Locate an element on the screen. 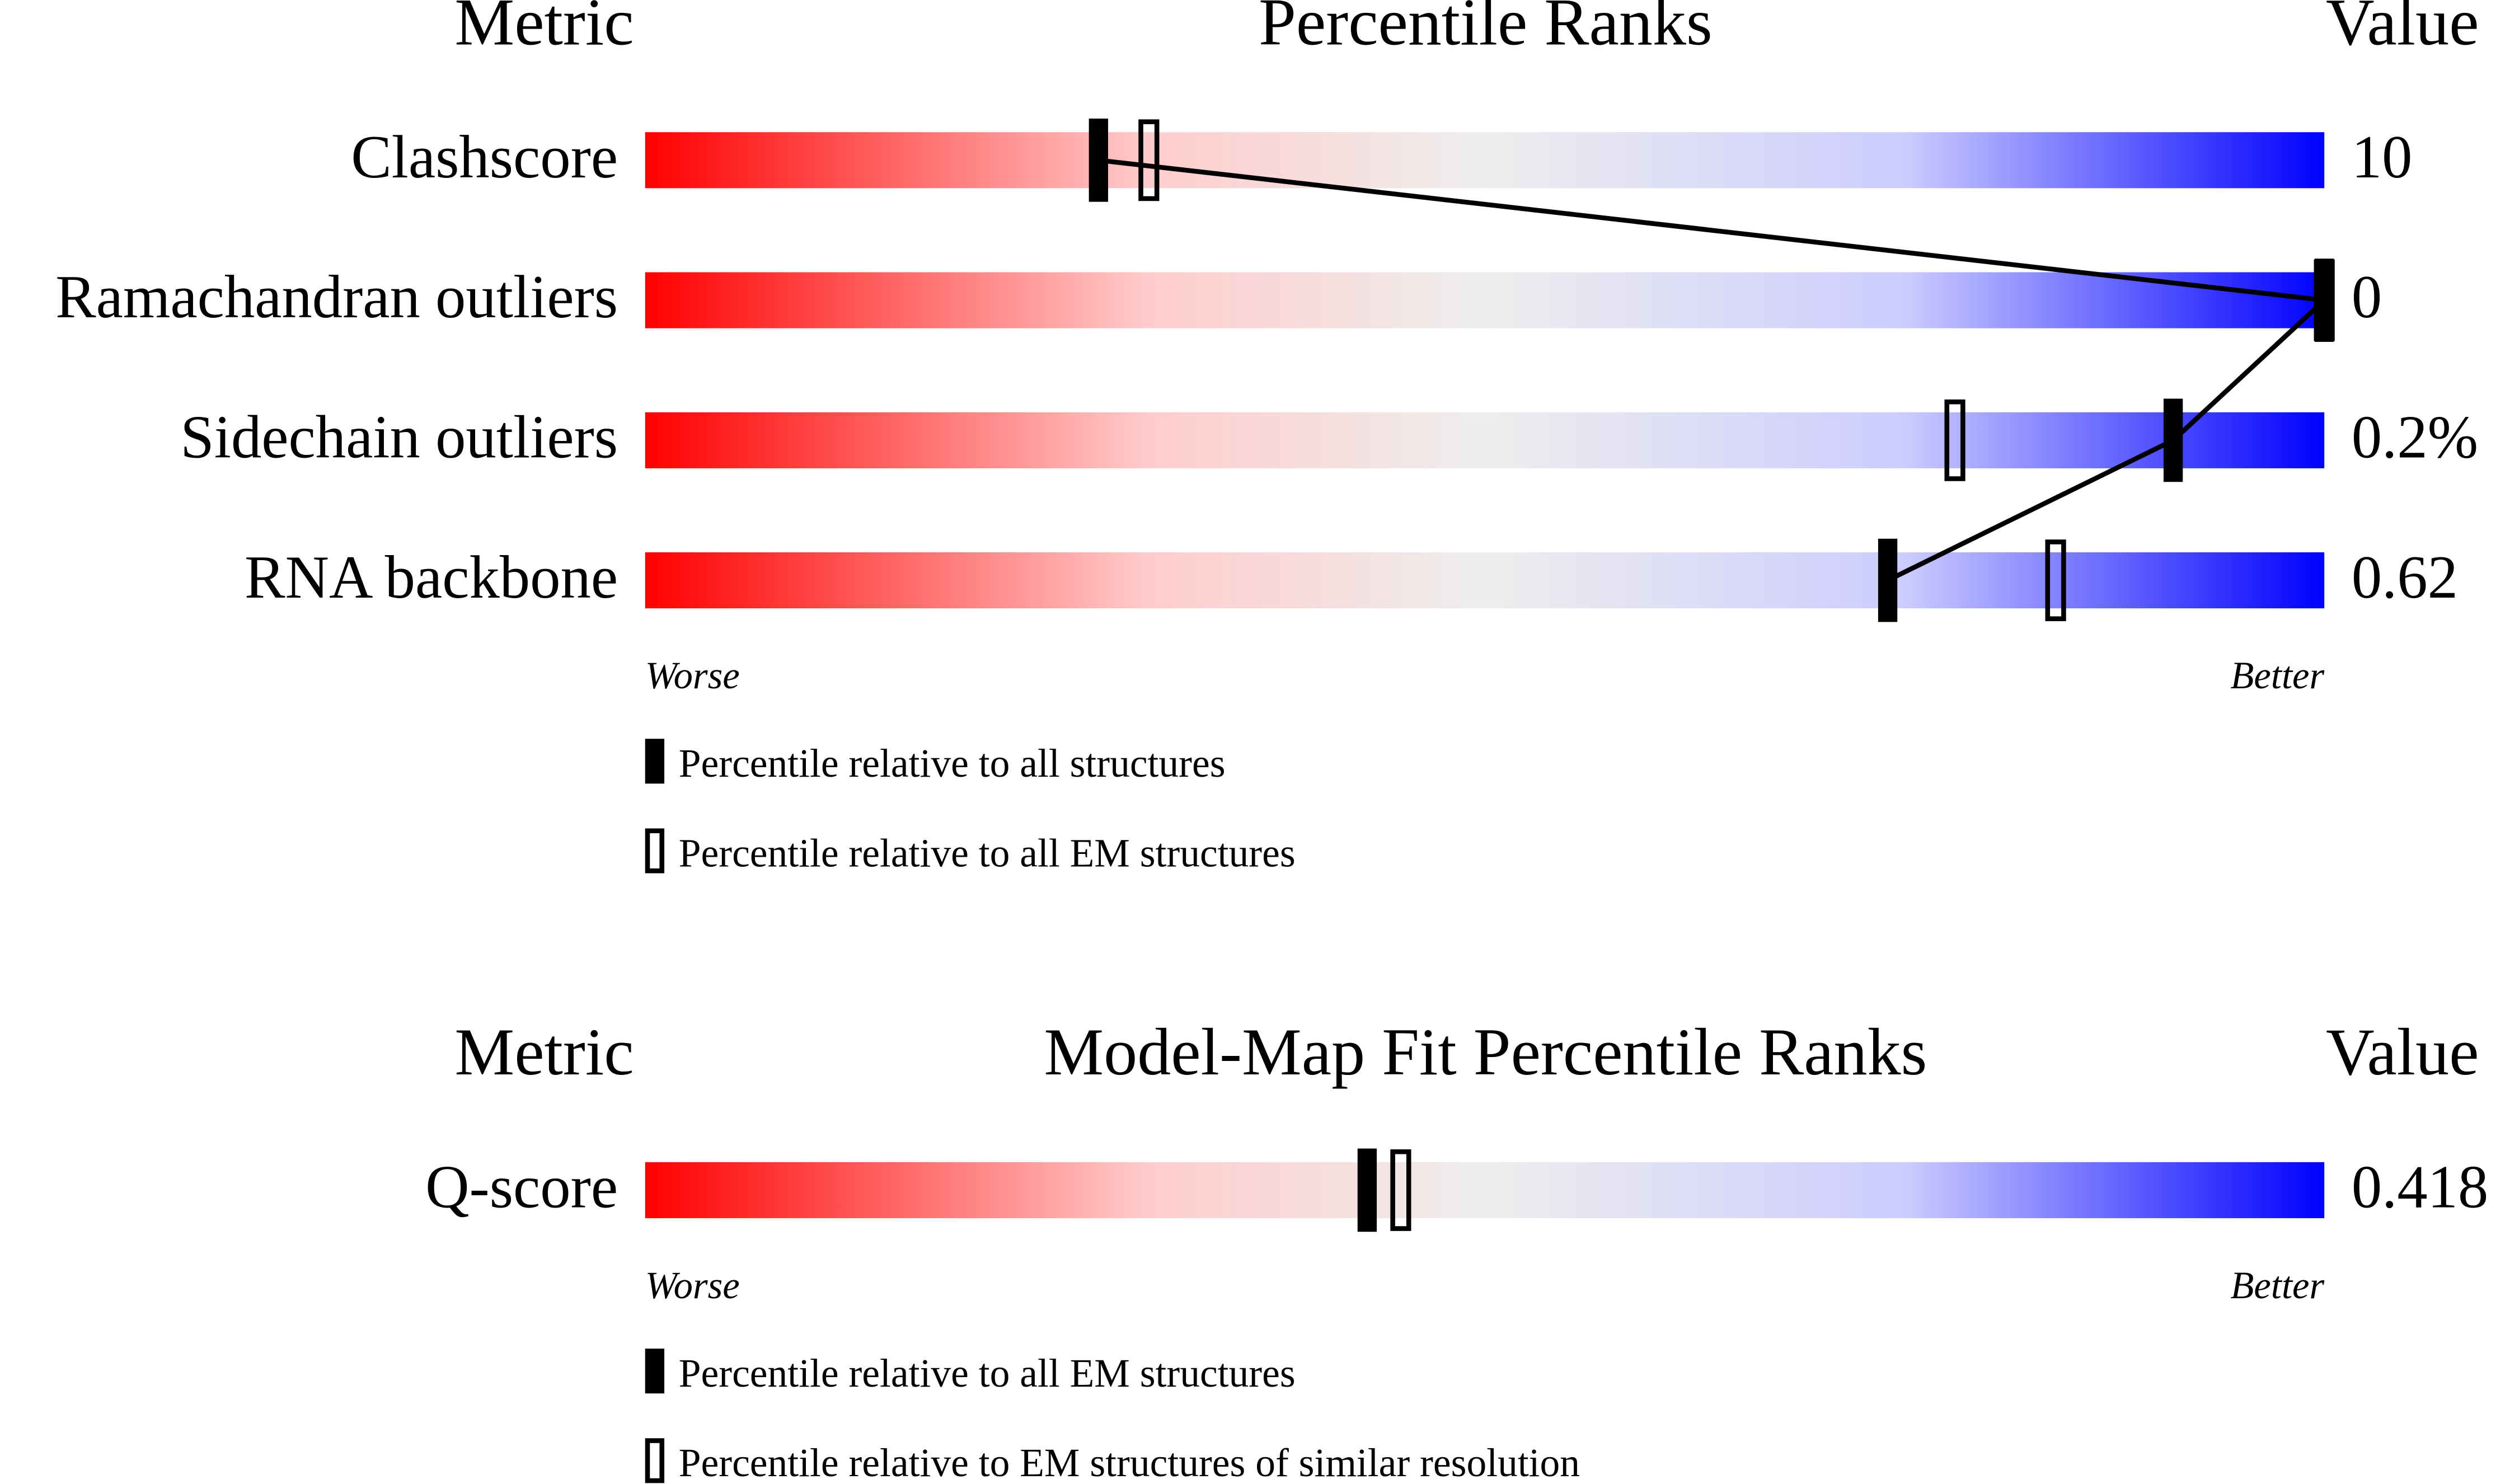 The image size is (2510, 1484). chart-title: Model-Map Fit Percentile Ranks is located at coordinates (1485, 1052).